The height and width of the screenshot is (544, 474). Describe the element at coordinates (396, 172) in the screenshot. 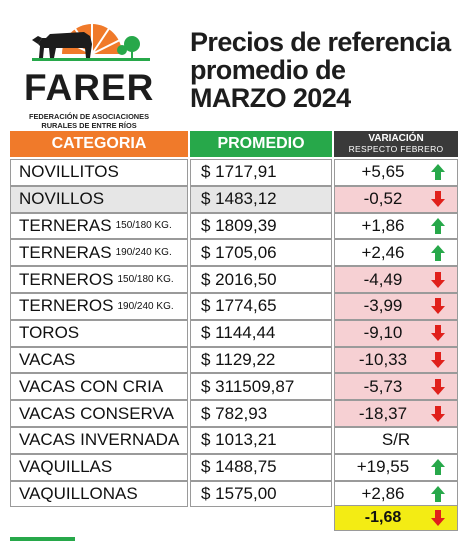

I see `variation-cell: +5,65` at that location.